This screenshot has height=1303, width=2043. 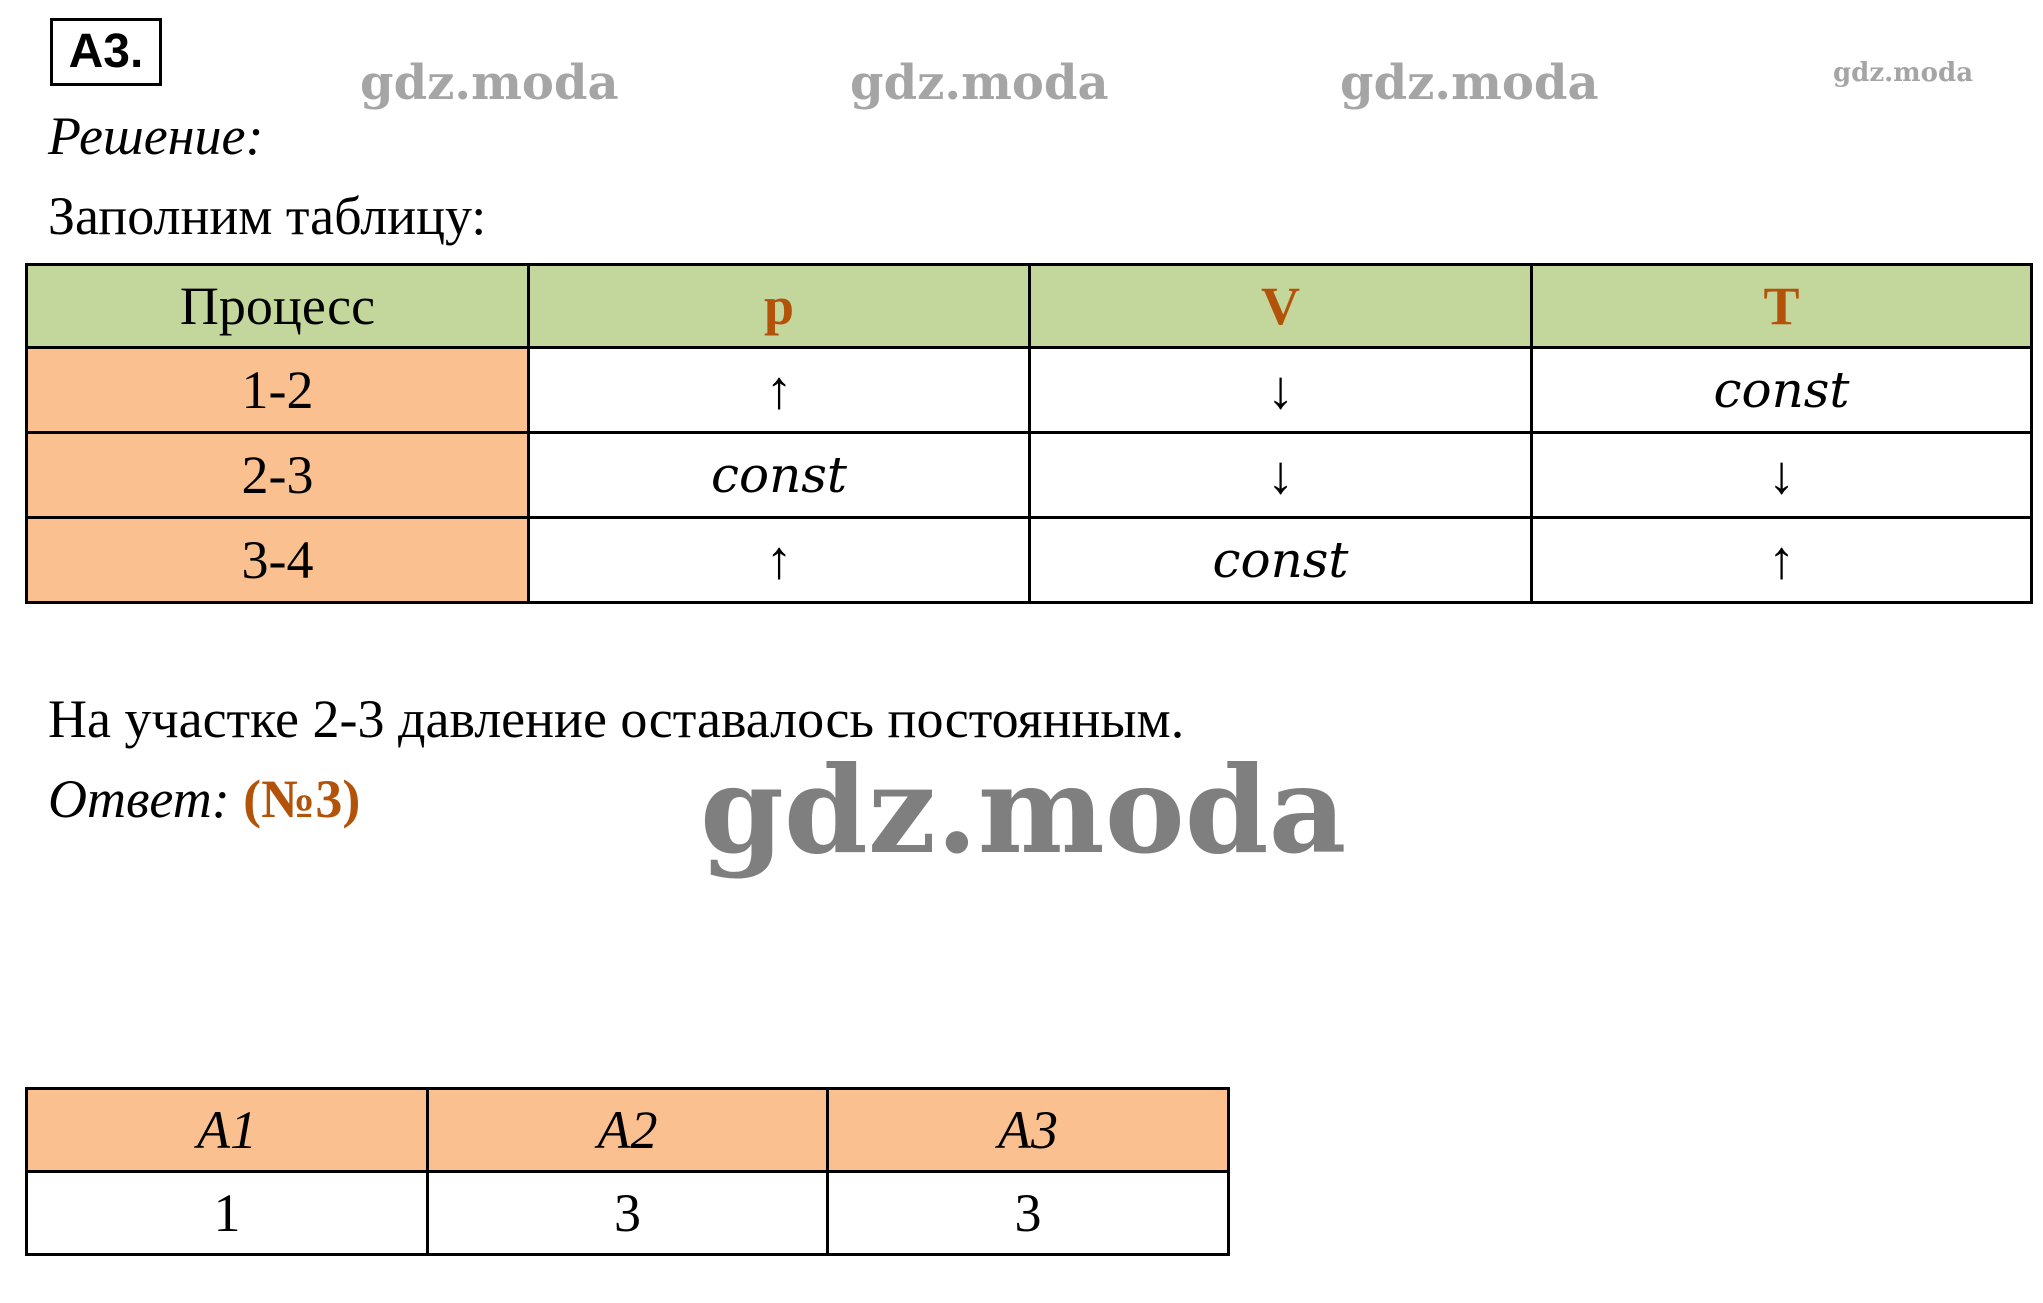 I want to click on header-cell: p, so click(x=779, y=306).